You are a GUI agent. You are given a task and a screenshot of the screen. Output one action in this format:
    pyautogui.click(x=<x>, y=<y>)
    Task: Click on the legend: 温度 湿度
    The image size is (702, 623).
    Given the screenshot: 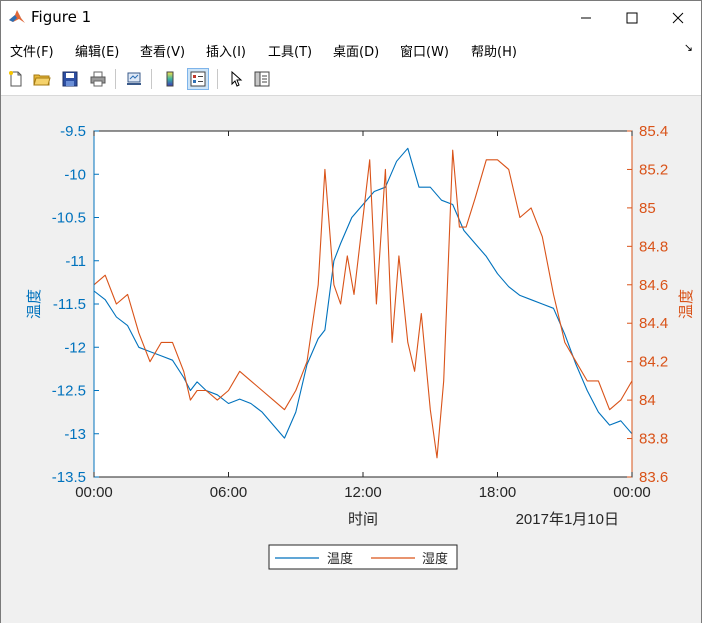 What is the action you would take?
    pyautogui.click(x=363, y=557)
    